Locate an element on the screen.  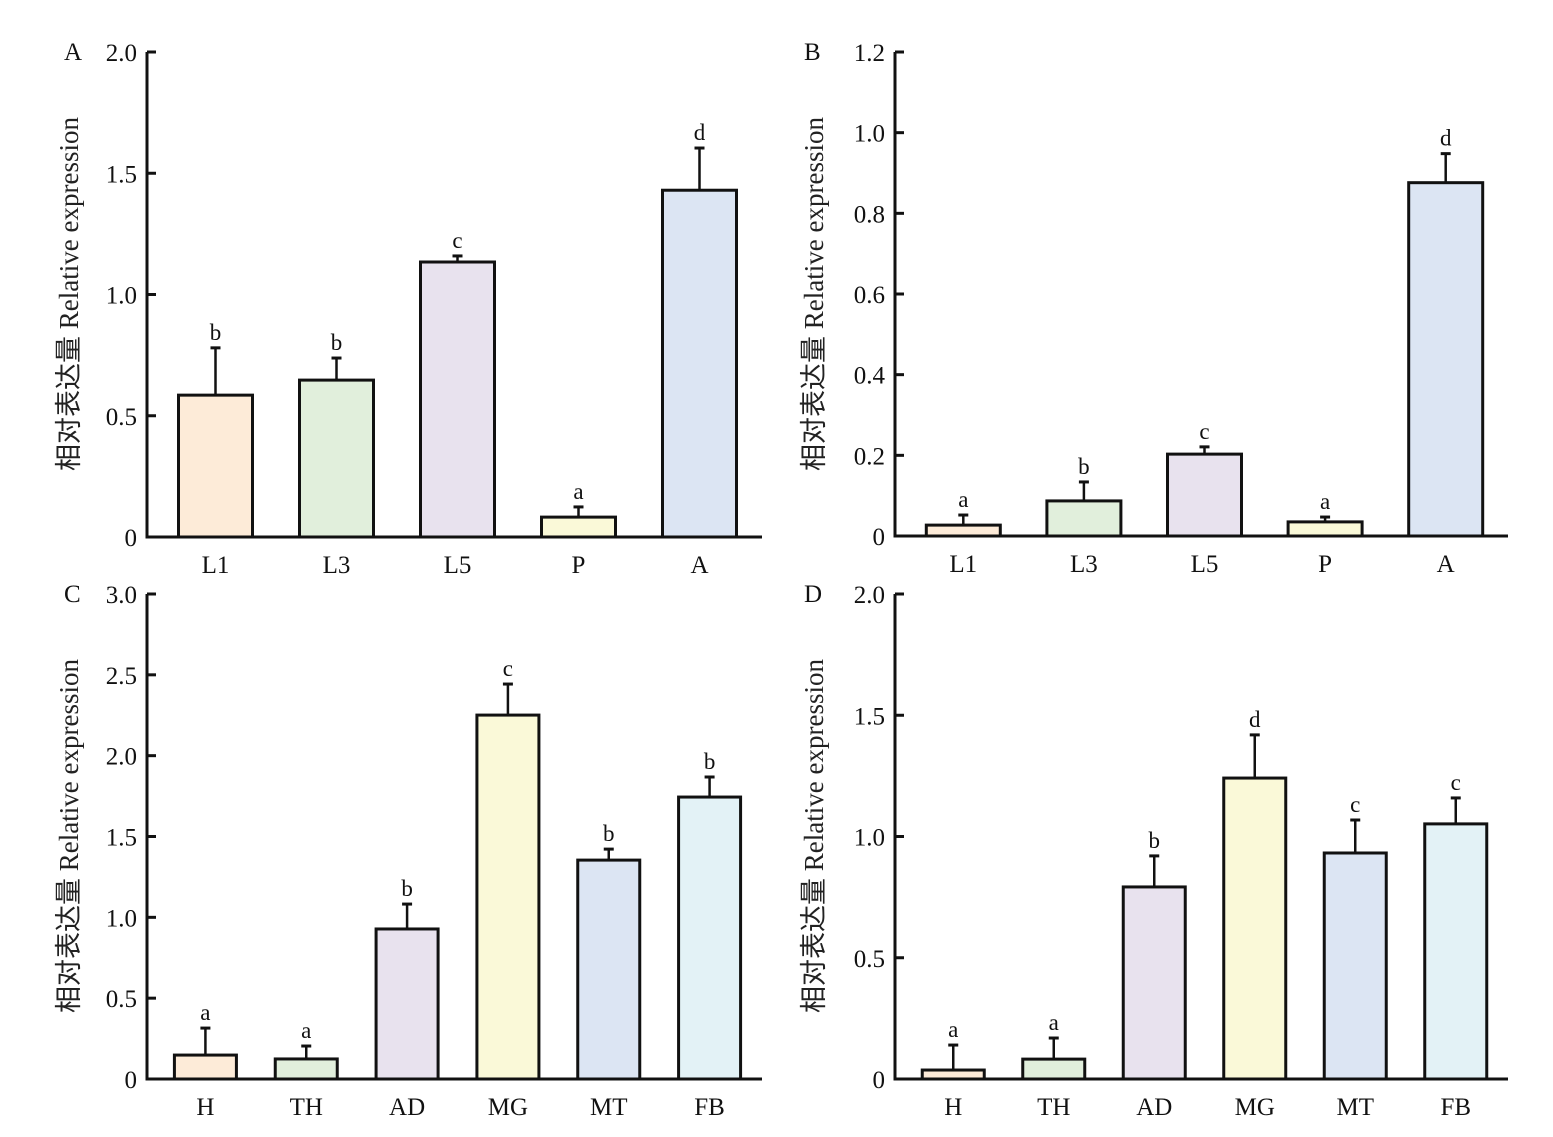
bar-p is located at coordinates (578, 527).